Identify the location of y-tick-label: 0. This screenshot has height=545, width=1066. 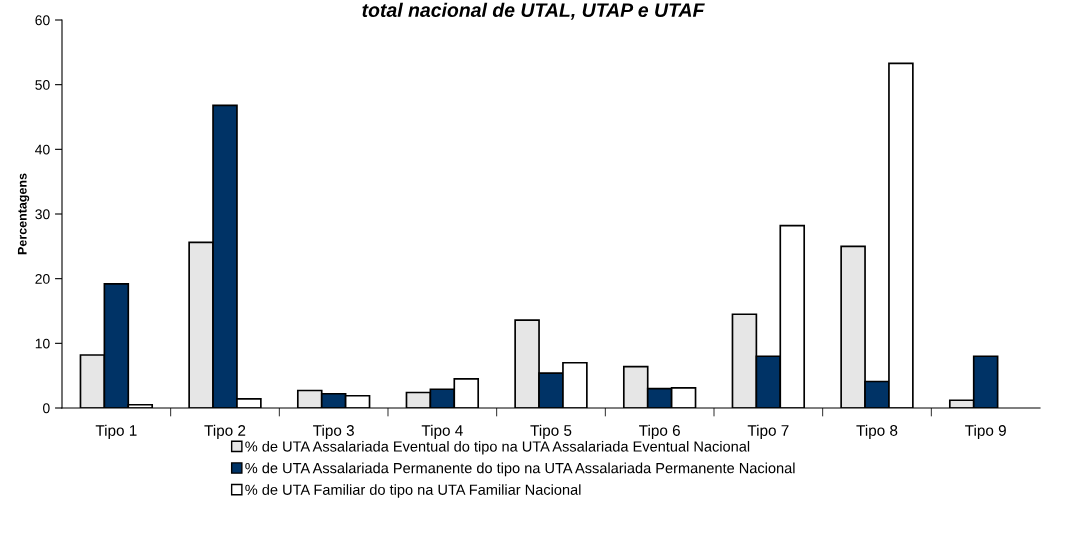
(46, 408).